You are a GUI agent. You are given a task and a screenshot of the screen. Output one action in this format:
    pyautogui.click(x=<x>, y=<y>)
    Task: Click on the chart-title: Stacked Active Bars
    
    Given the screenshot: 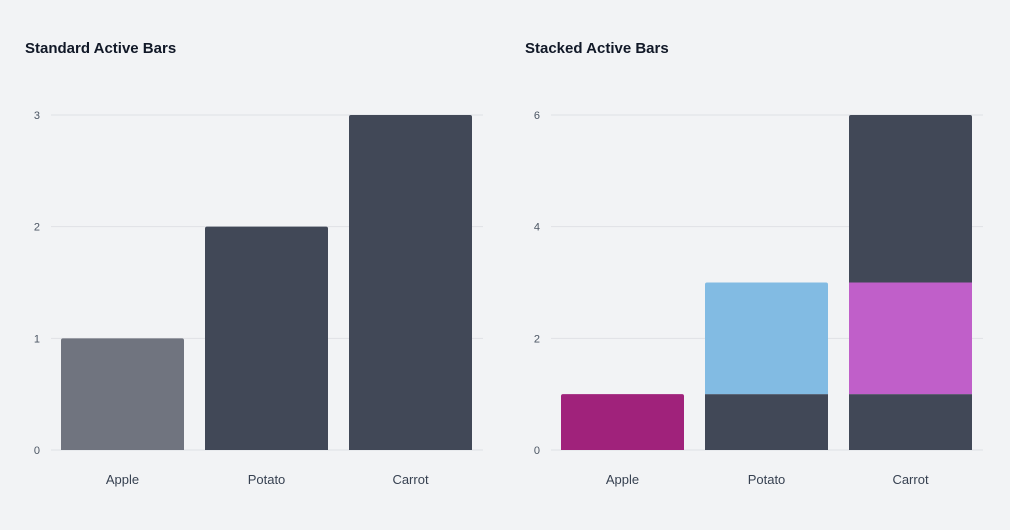 What is the action you would take?
    pyautogui.click(x=597, y=48)
    